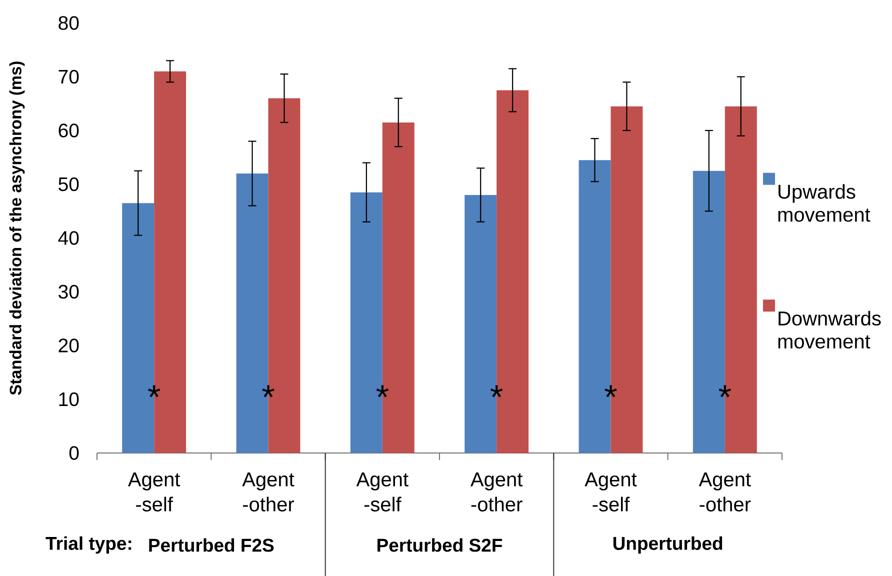 Image resolution: width=892 pixels, height=576 pixels. I want to click on text: Perturbed F2S, so click(211, 545).